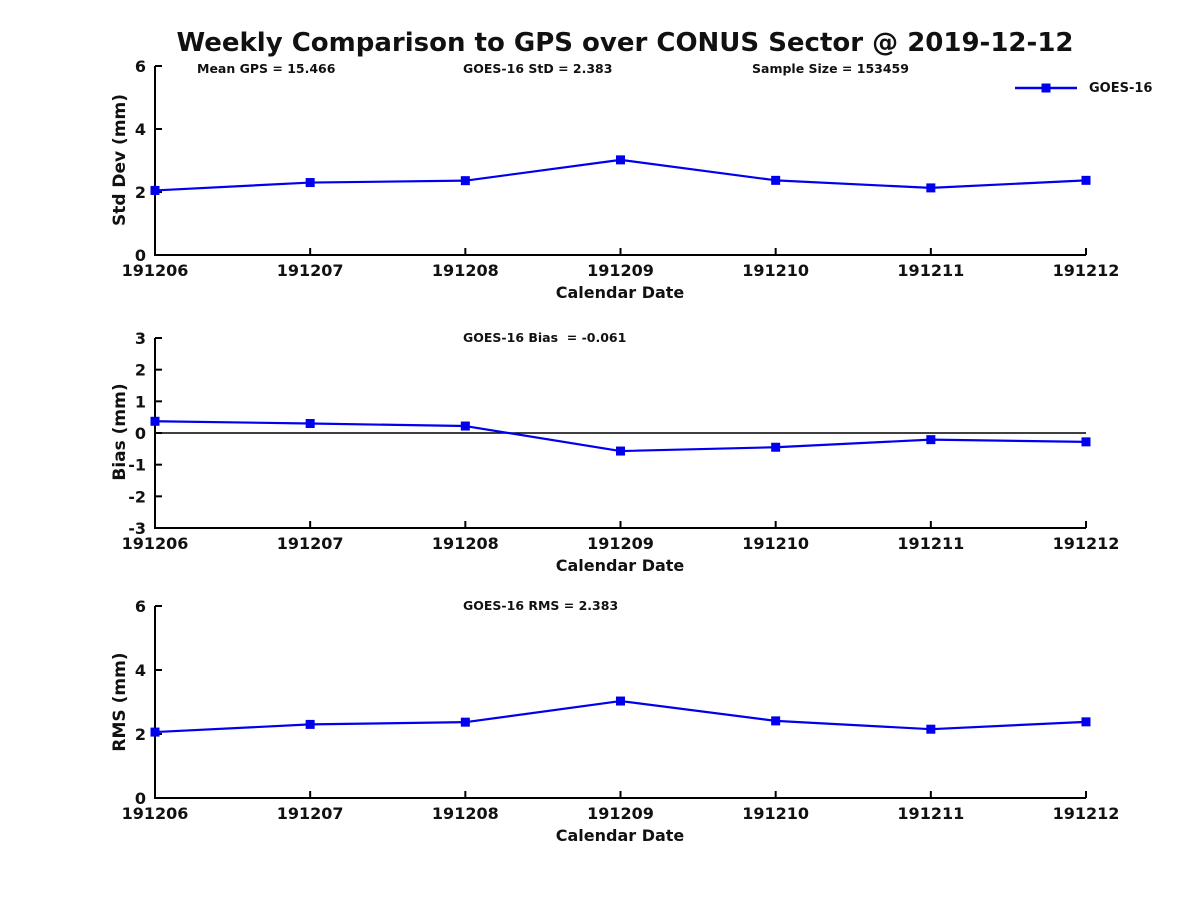 This screenshot has height=900, width=1200. I want to click on annotation-goes16-std: GOES-16 StD = 2.383, so click(538, 68).